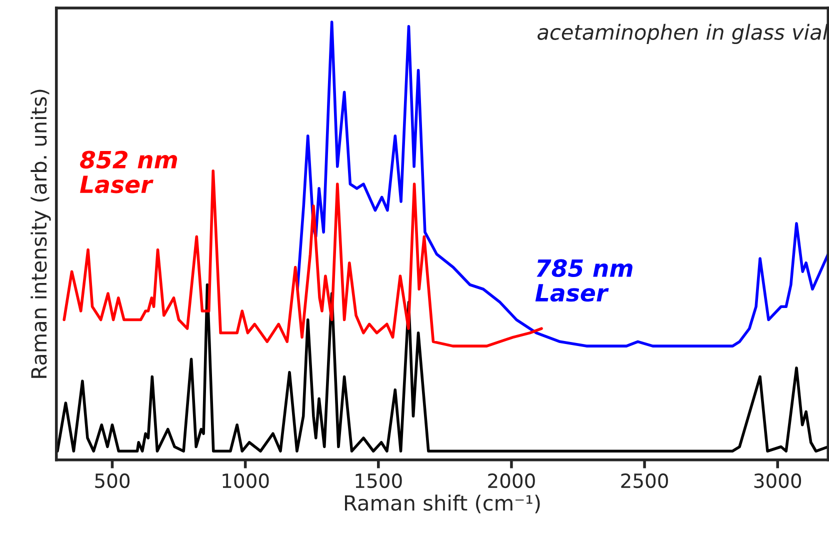 This screenshot has height=536, width=829. I want to click on series-label: 852 nm Laser, so click(129, 172).